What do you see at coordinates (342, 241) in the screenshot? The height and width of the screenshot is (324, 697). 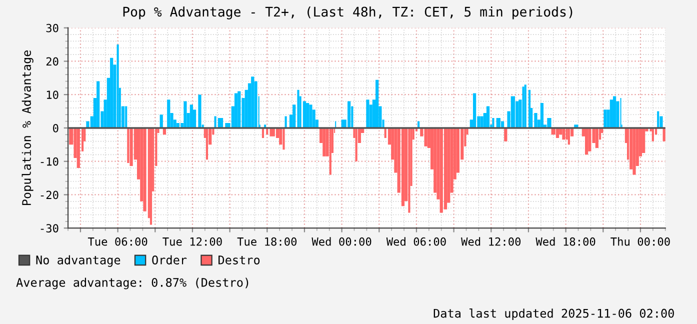 I see `x-tick-label: Wed 00:00` at bounding box center [342, 241].